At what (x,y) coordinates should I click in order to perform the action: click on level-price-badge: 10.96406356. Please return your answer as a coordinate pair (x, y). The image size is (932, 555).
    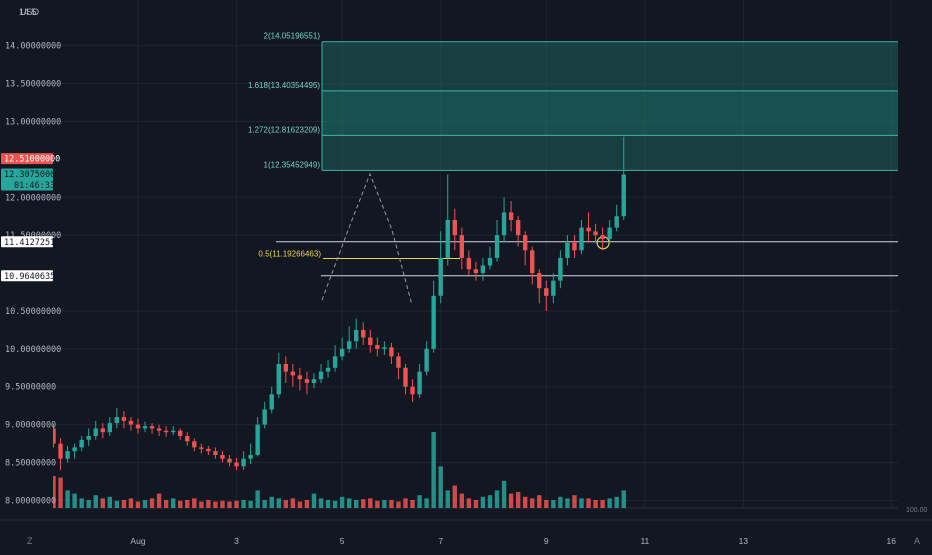
    Looking at the image, I should click on (32, 277).